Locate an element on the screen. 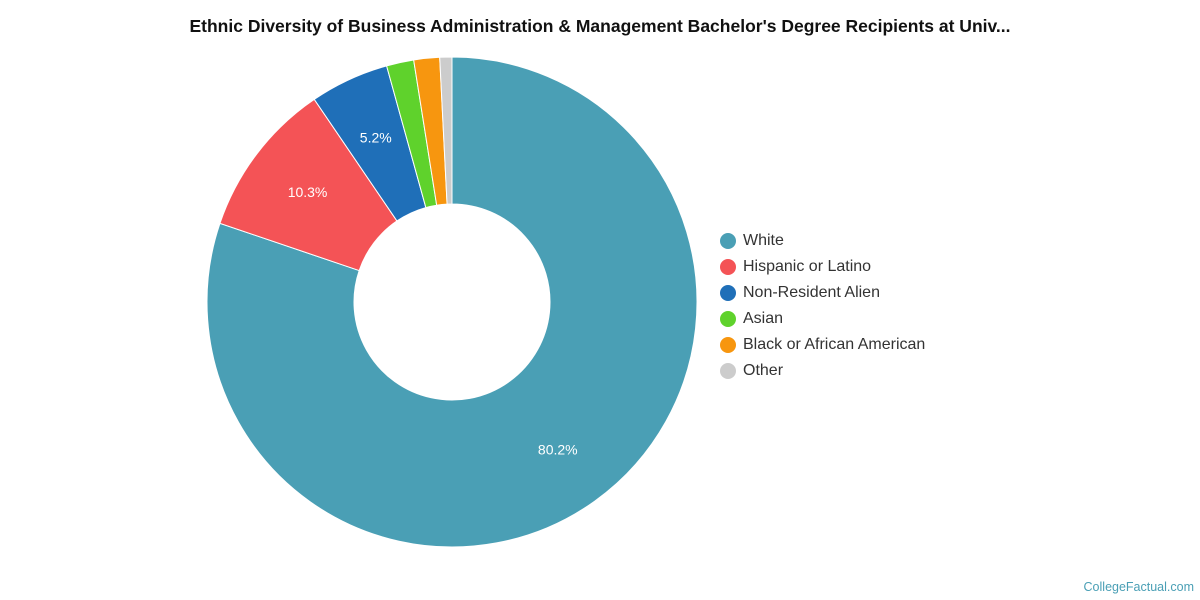 The height and width of the screenshot is (600, 1200). slice-label-hispanic-or-latino: 10.3% is located at coordinates (308, 192).